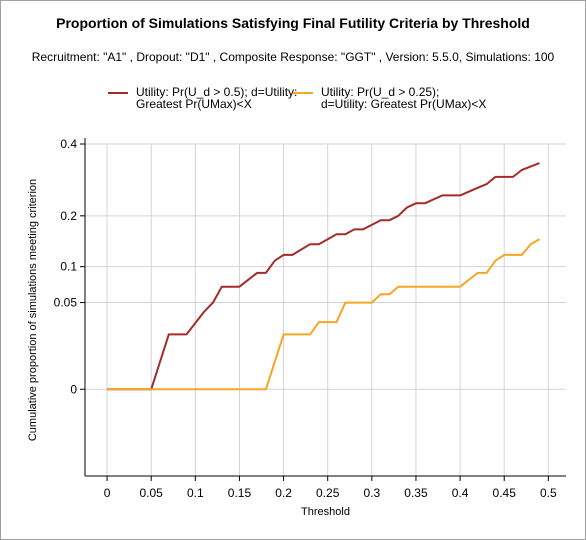 The image size is (586, 540). What do you see at coordinates (416, 493) in the screenshot?
I see `x-tick-label: 0.35` at bounding box center [416, 493].